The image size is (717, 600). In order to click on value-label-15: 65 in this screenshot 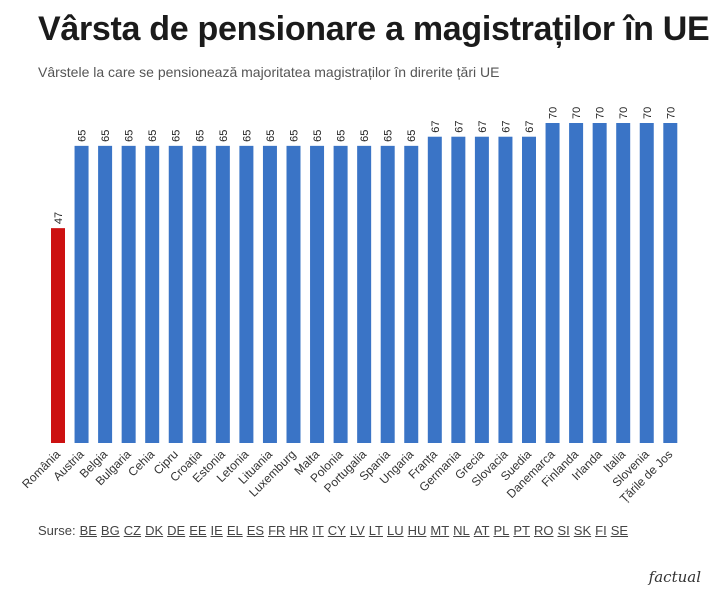, I will do `click(412, 136)`.